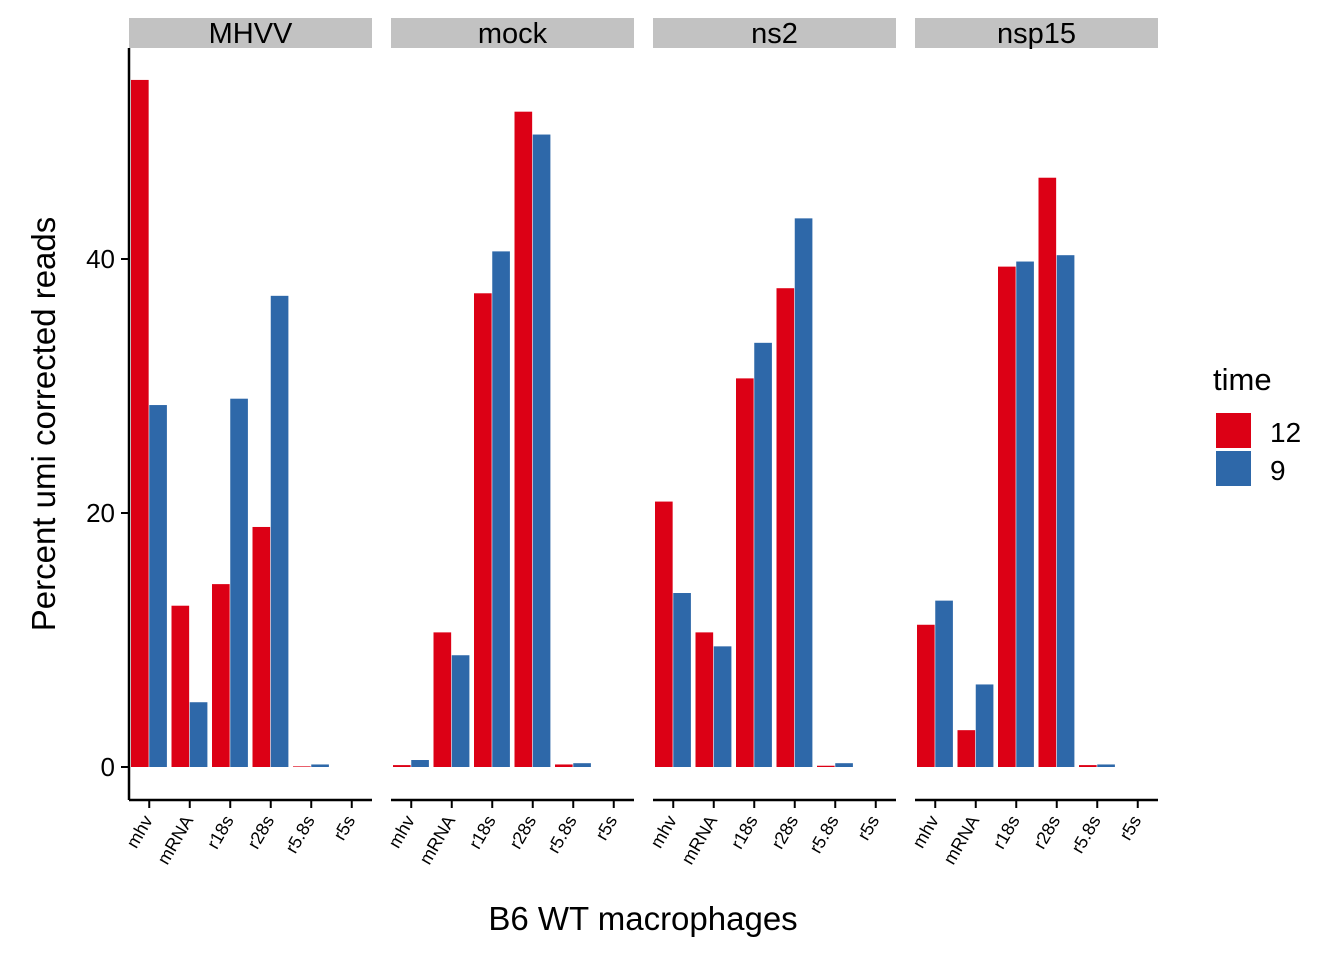  What do you see at coordinates (108, 424) in the screenshot?
I see `y-axis: 0 20 40` at bounding box center [108, 424].